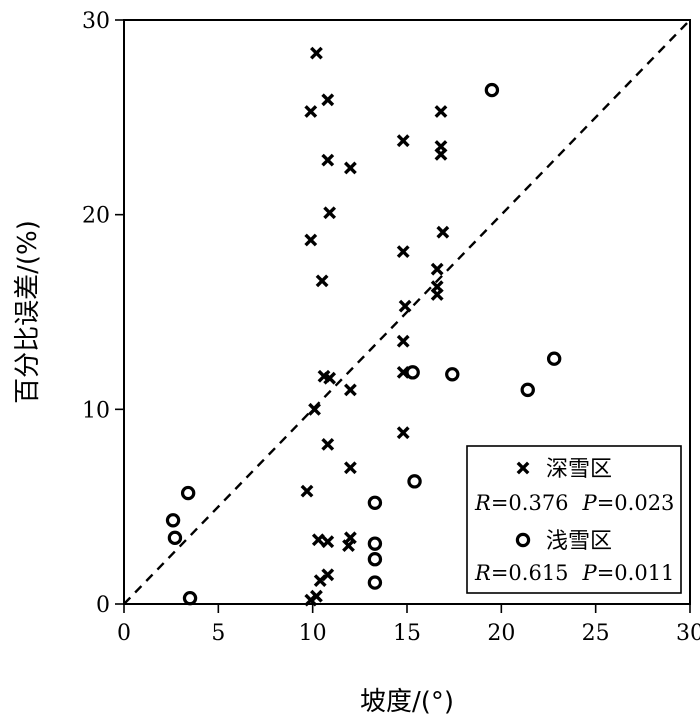 The height and width of the screenshot is (726, 700). Describe the element at coordinates (96, 21) in the screenshot. I see `y-tick-label: 30` at that location.